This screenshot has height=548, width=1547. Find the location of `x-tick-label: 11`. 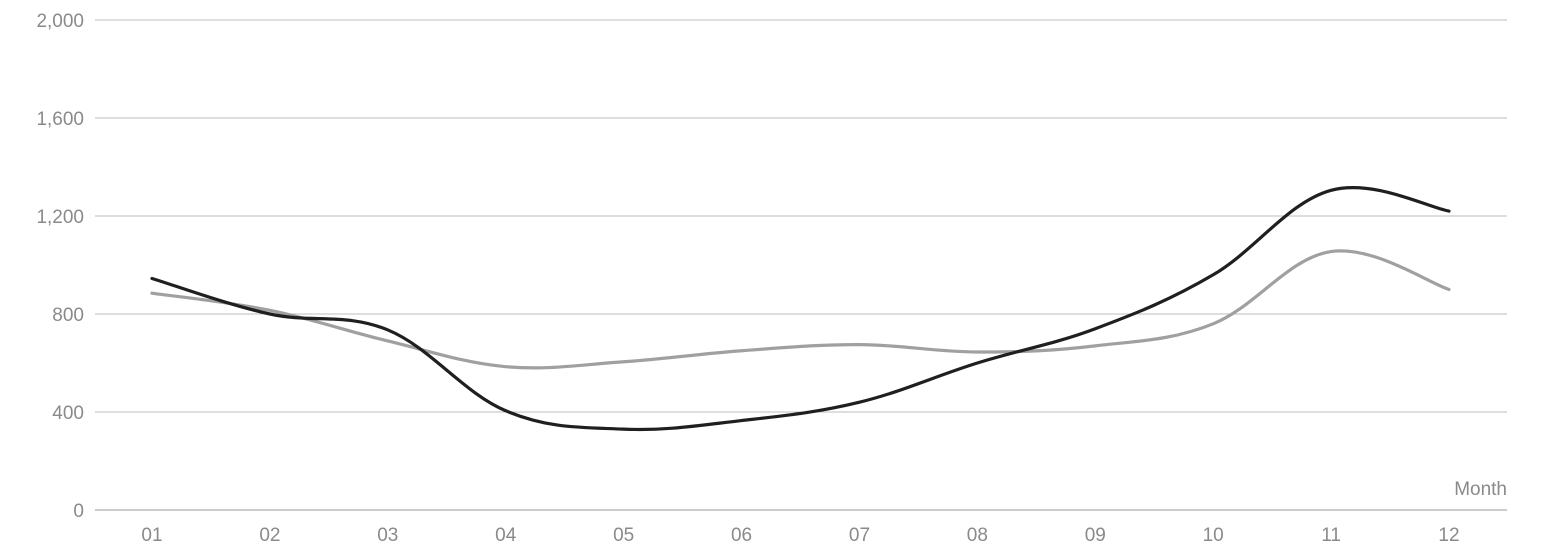

x-tick-label: 11 is located at coordinates (1331, 535).